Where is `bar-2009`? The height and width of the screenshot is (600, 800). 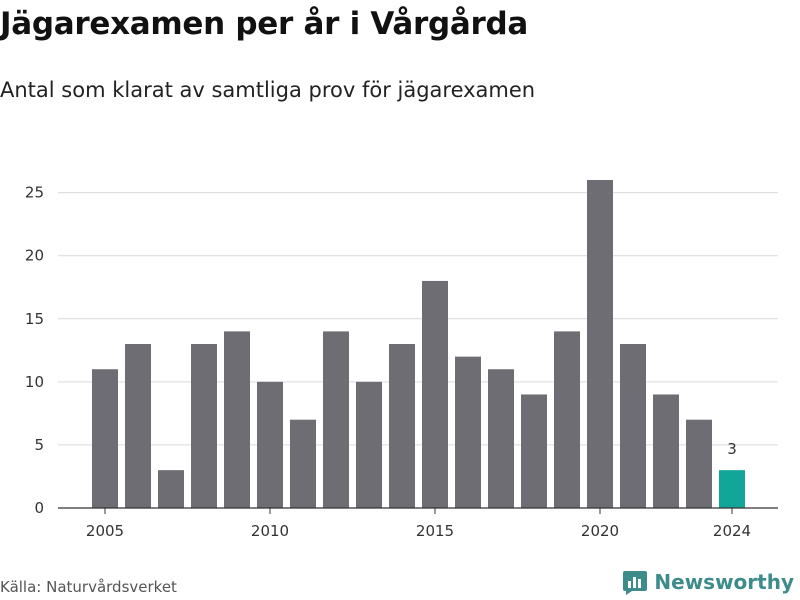 bar-2009 is located at coordinates (237, 419).